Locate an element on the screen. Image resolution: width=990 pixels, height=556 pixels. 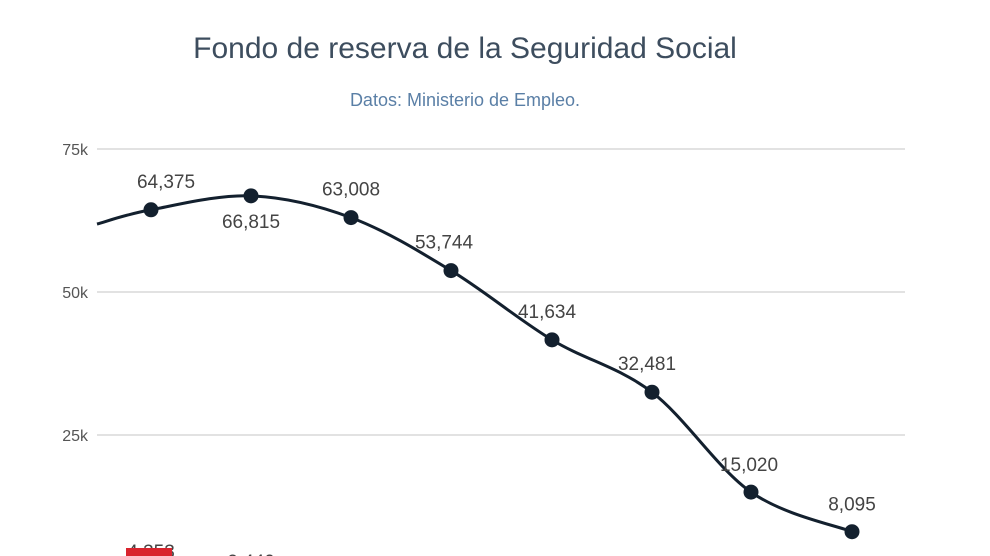
bar is located at coordinates (149, 552).